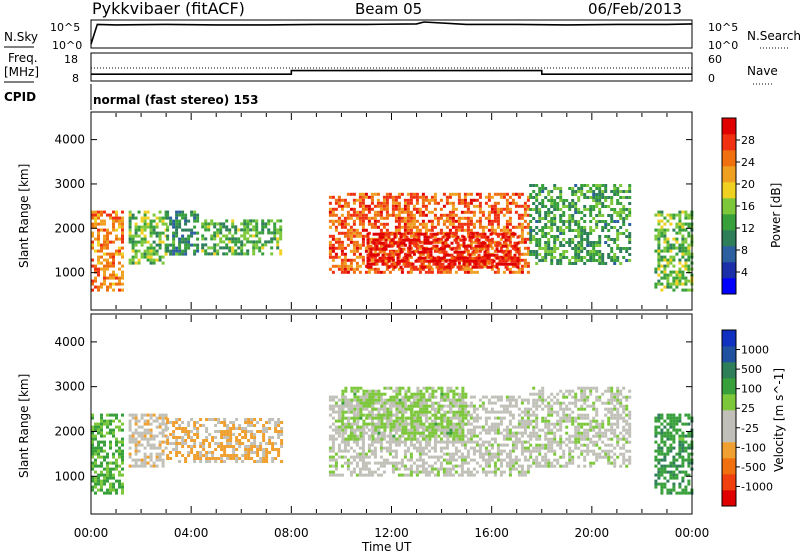 Image resolution: width=800 pixels, height=554 pixels. I want to click on nsearch-tick-high: 10^5, so click(723, 27).